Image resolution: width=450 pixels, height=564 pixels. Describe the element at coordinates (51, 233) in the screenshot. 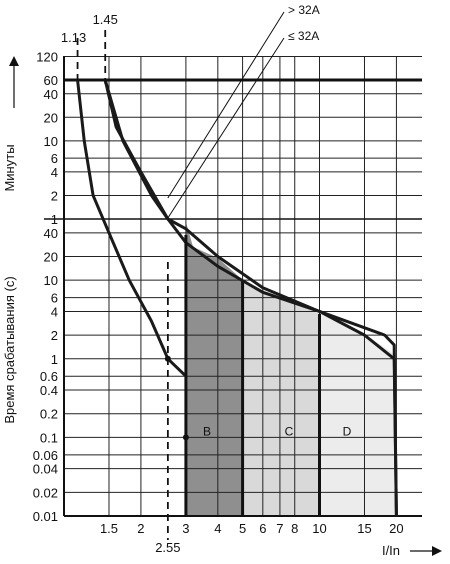

I see `y-tick-label-sec: 40` at that location.